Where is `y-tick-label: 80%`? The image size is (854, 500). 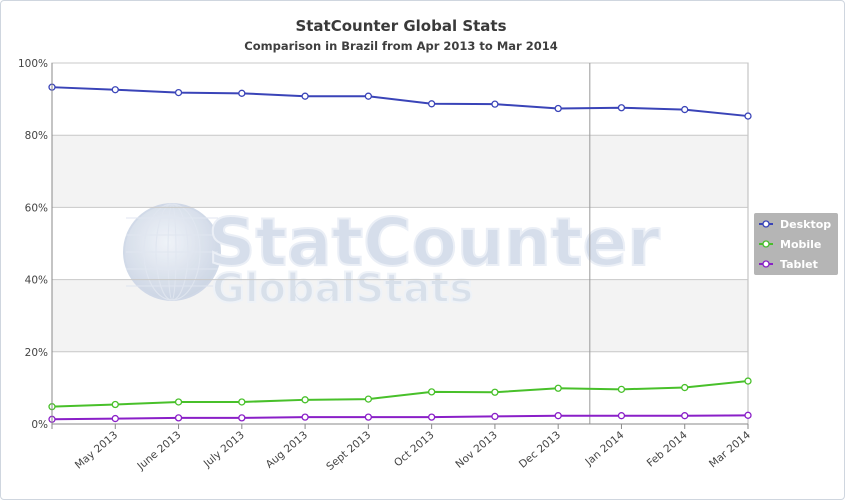 y-tick-label: 80% is located at coordinates (36, 136).